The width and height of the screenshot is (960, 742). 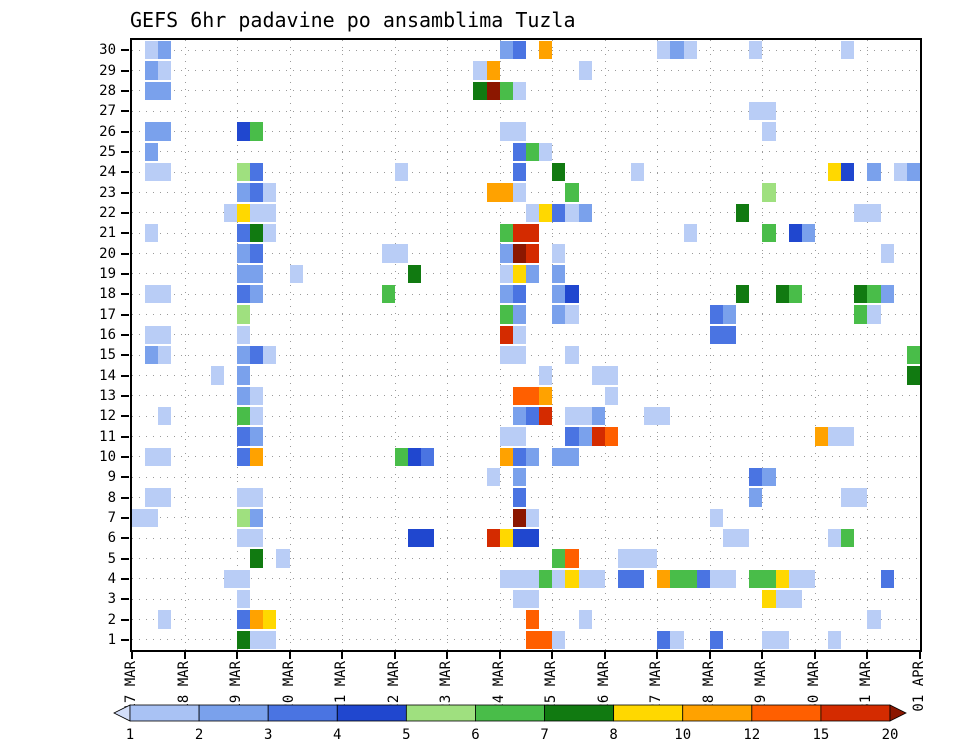 What do you see at coordinates (268, 734) in the screenshot?
I see `colorbar-tick-label: 3` at bounding box center [268, 734].